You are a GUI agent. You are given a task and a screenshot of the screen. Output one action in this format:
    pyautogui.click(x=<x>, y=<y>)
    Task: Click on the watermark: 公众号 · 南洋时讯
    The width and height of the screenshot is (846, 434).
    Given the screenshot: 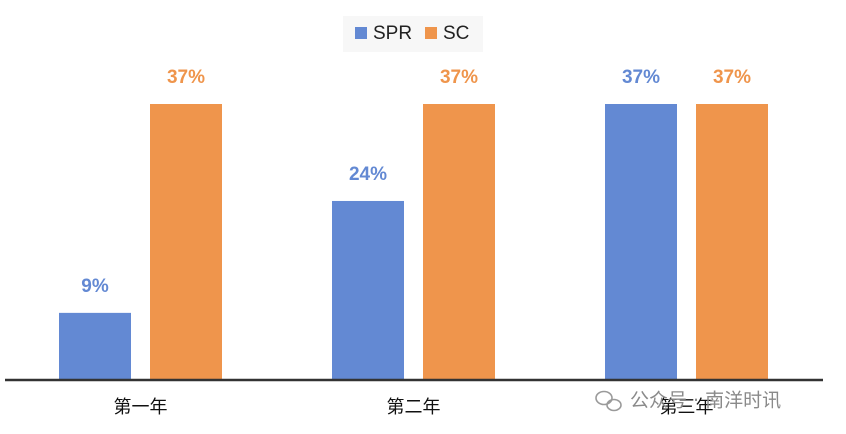 What is the action you would take?
    pyautogui.click(x=705, y=401)
    